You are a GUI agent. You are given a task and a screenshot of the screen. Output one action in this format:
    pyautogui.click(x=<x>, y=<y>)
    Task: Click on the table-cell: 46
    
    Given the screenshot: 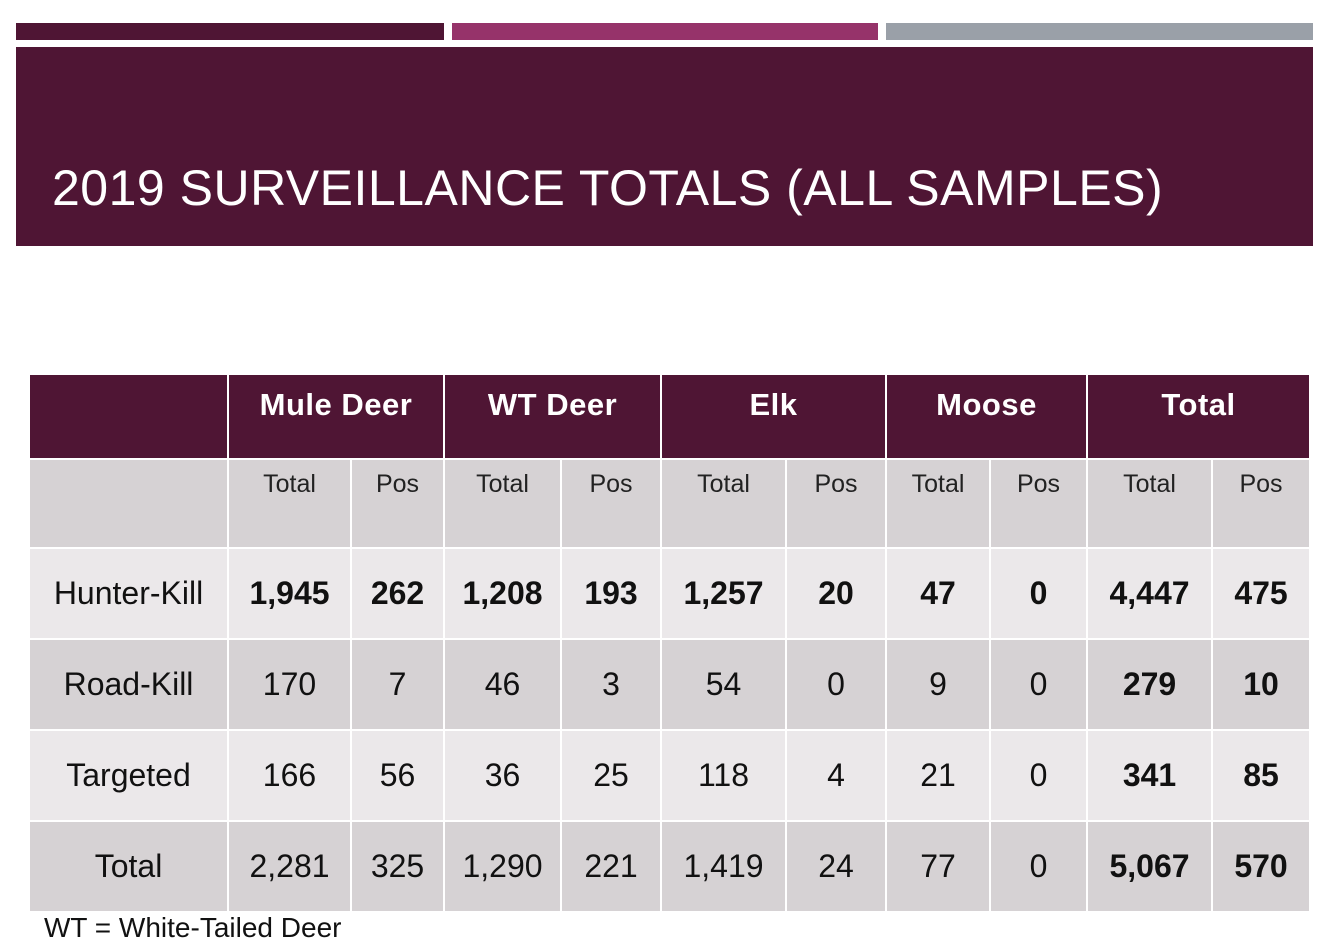 What is the action you would take?
    pyautogui.click(x=503, y=684)
    